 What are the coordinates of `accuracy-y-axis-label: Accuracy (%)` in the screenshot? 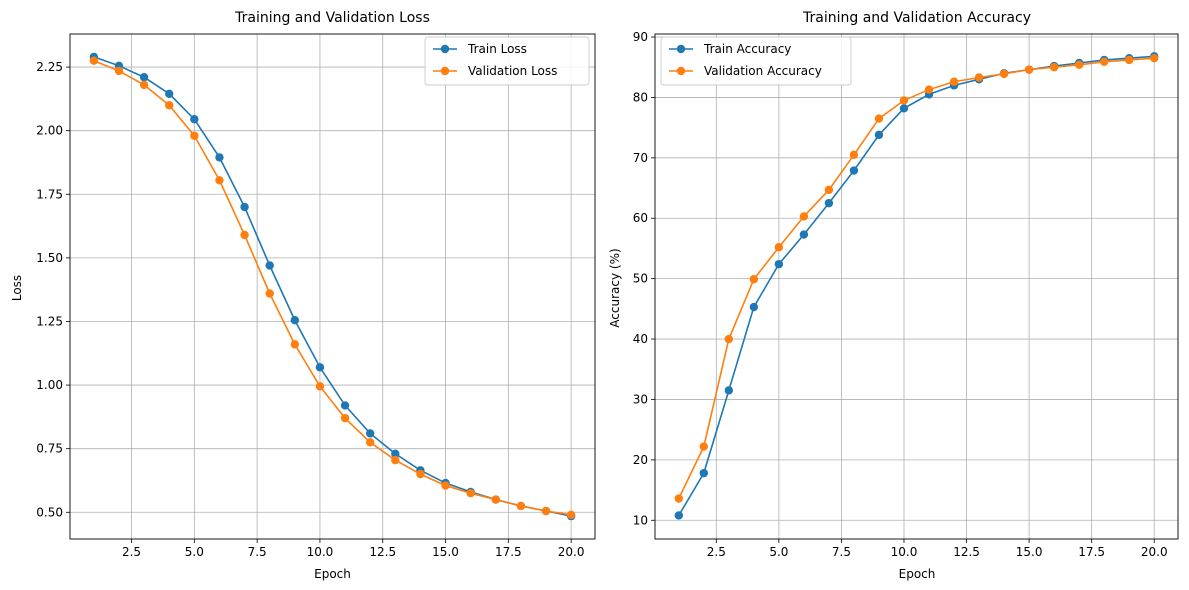 It's located at (615, 287).